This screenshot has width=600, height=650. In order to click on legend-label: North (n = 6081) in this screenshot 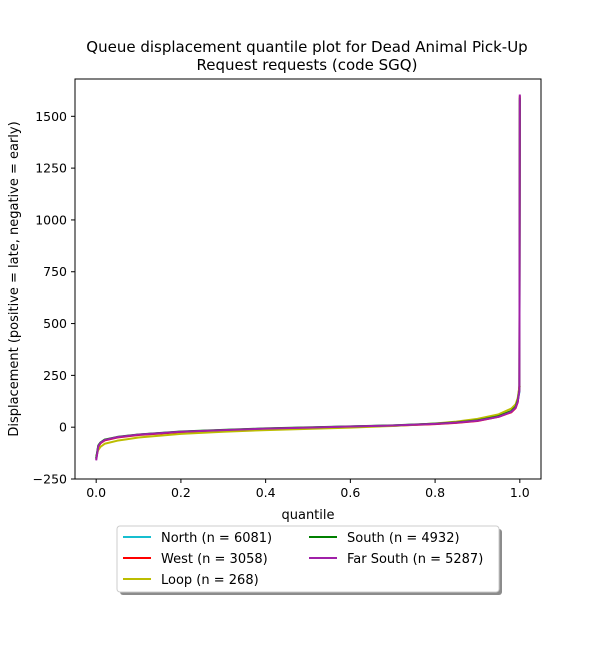, I will do `click(216, 538)`.